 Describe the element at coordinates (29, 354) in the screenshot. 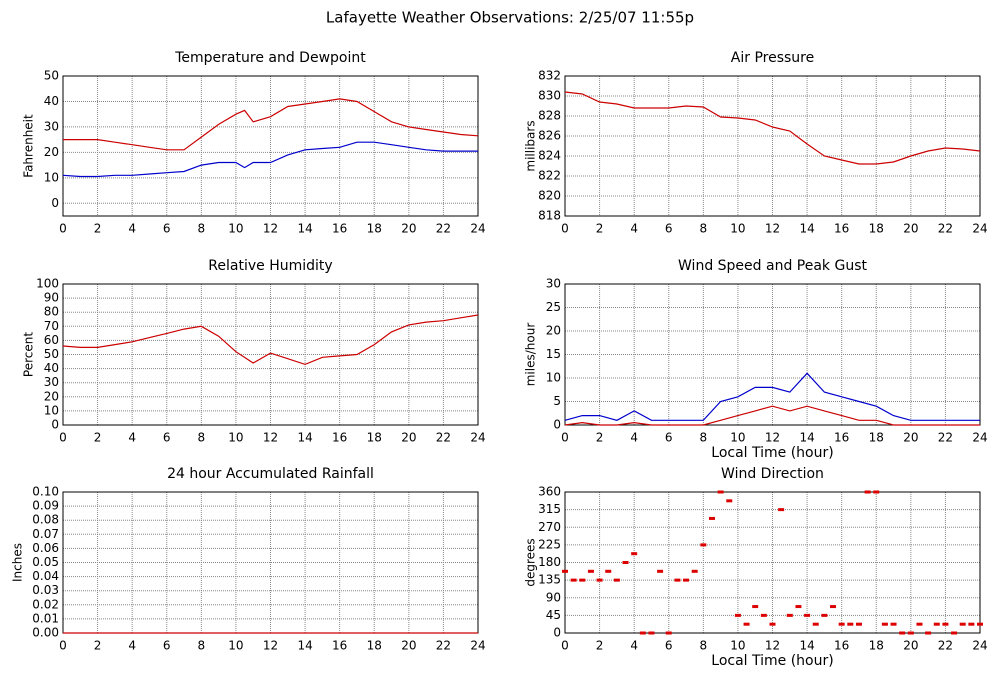

I see `y-axis-label: Percent` at that location.